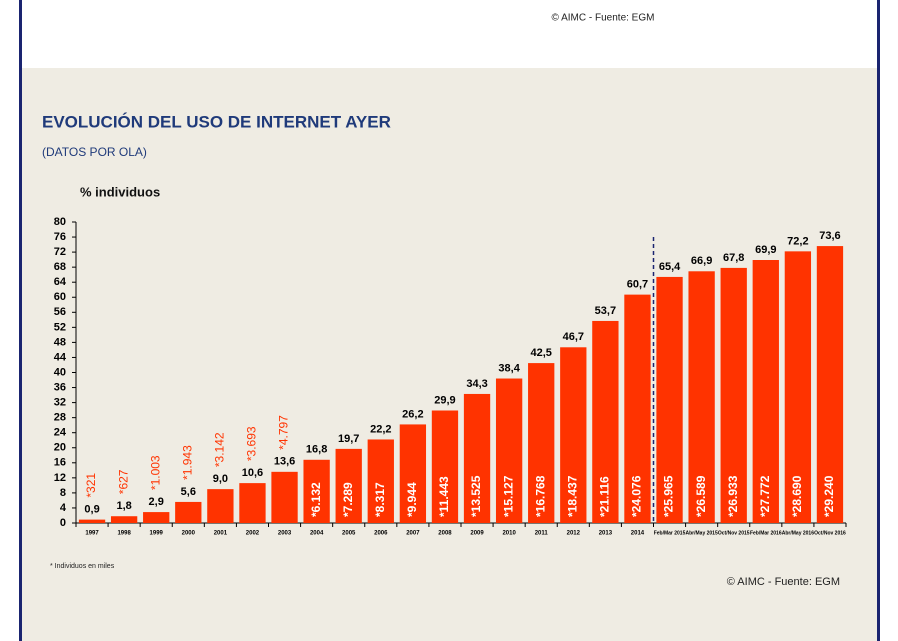 The width and height of the screenshot is (898, 641). What do you see at coordinates (63, 523) in the screenshot?
I see `y-tick-label: 0` at bounding box center [63, 523].